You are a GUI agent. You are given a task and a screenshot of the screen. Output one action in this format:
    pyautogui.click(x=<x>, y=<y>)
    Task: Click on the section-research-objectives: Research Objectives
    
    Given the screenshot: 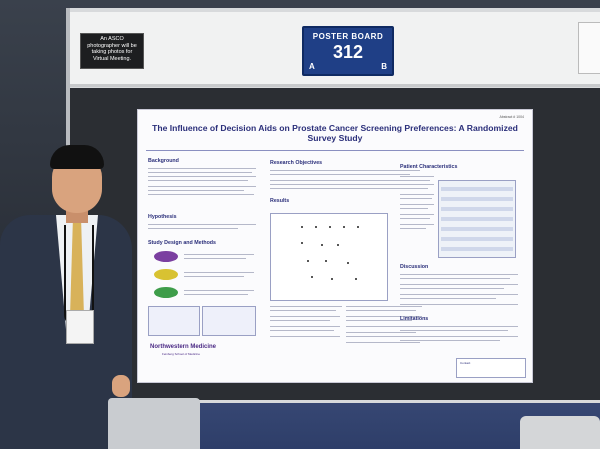 What is the action you would take?
    pyautogui.click(x=296, y=163)
    